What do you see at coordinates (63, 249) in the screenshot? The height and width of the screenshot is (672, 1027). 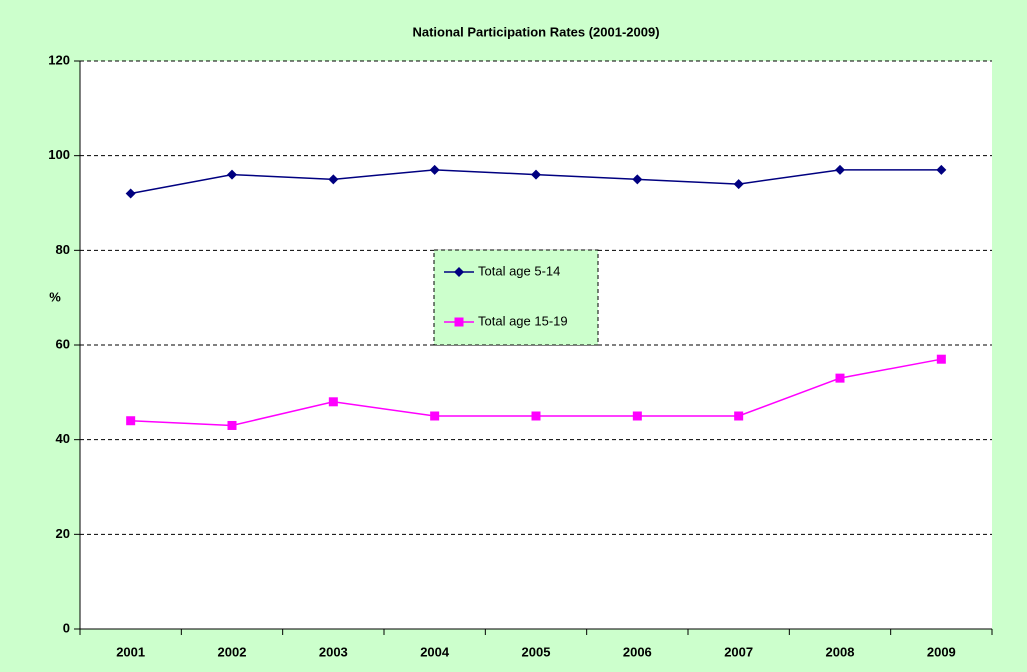 I see `y-tick-label: 80` at bounding box center [63, 249].